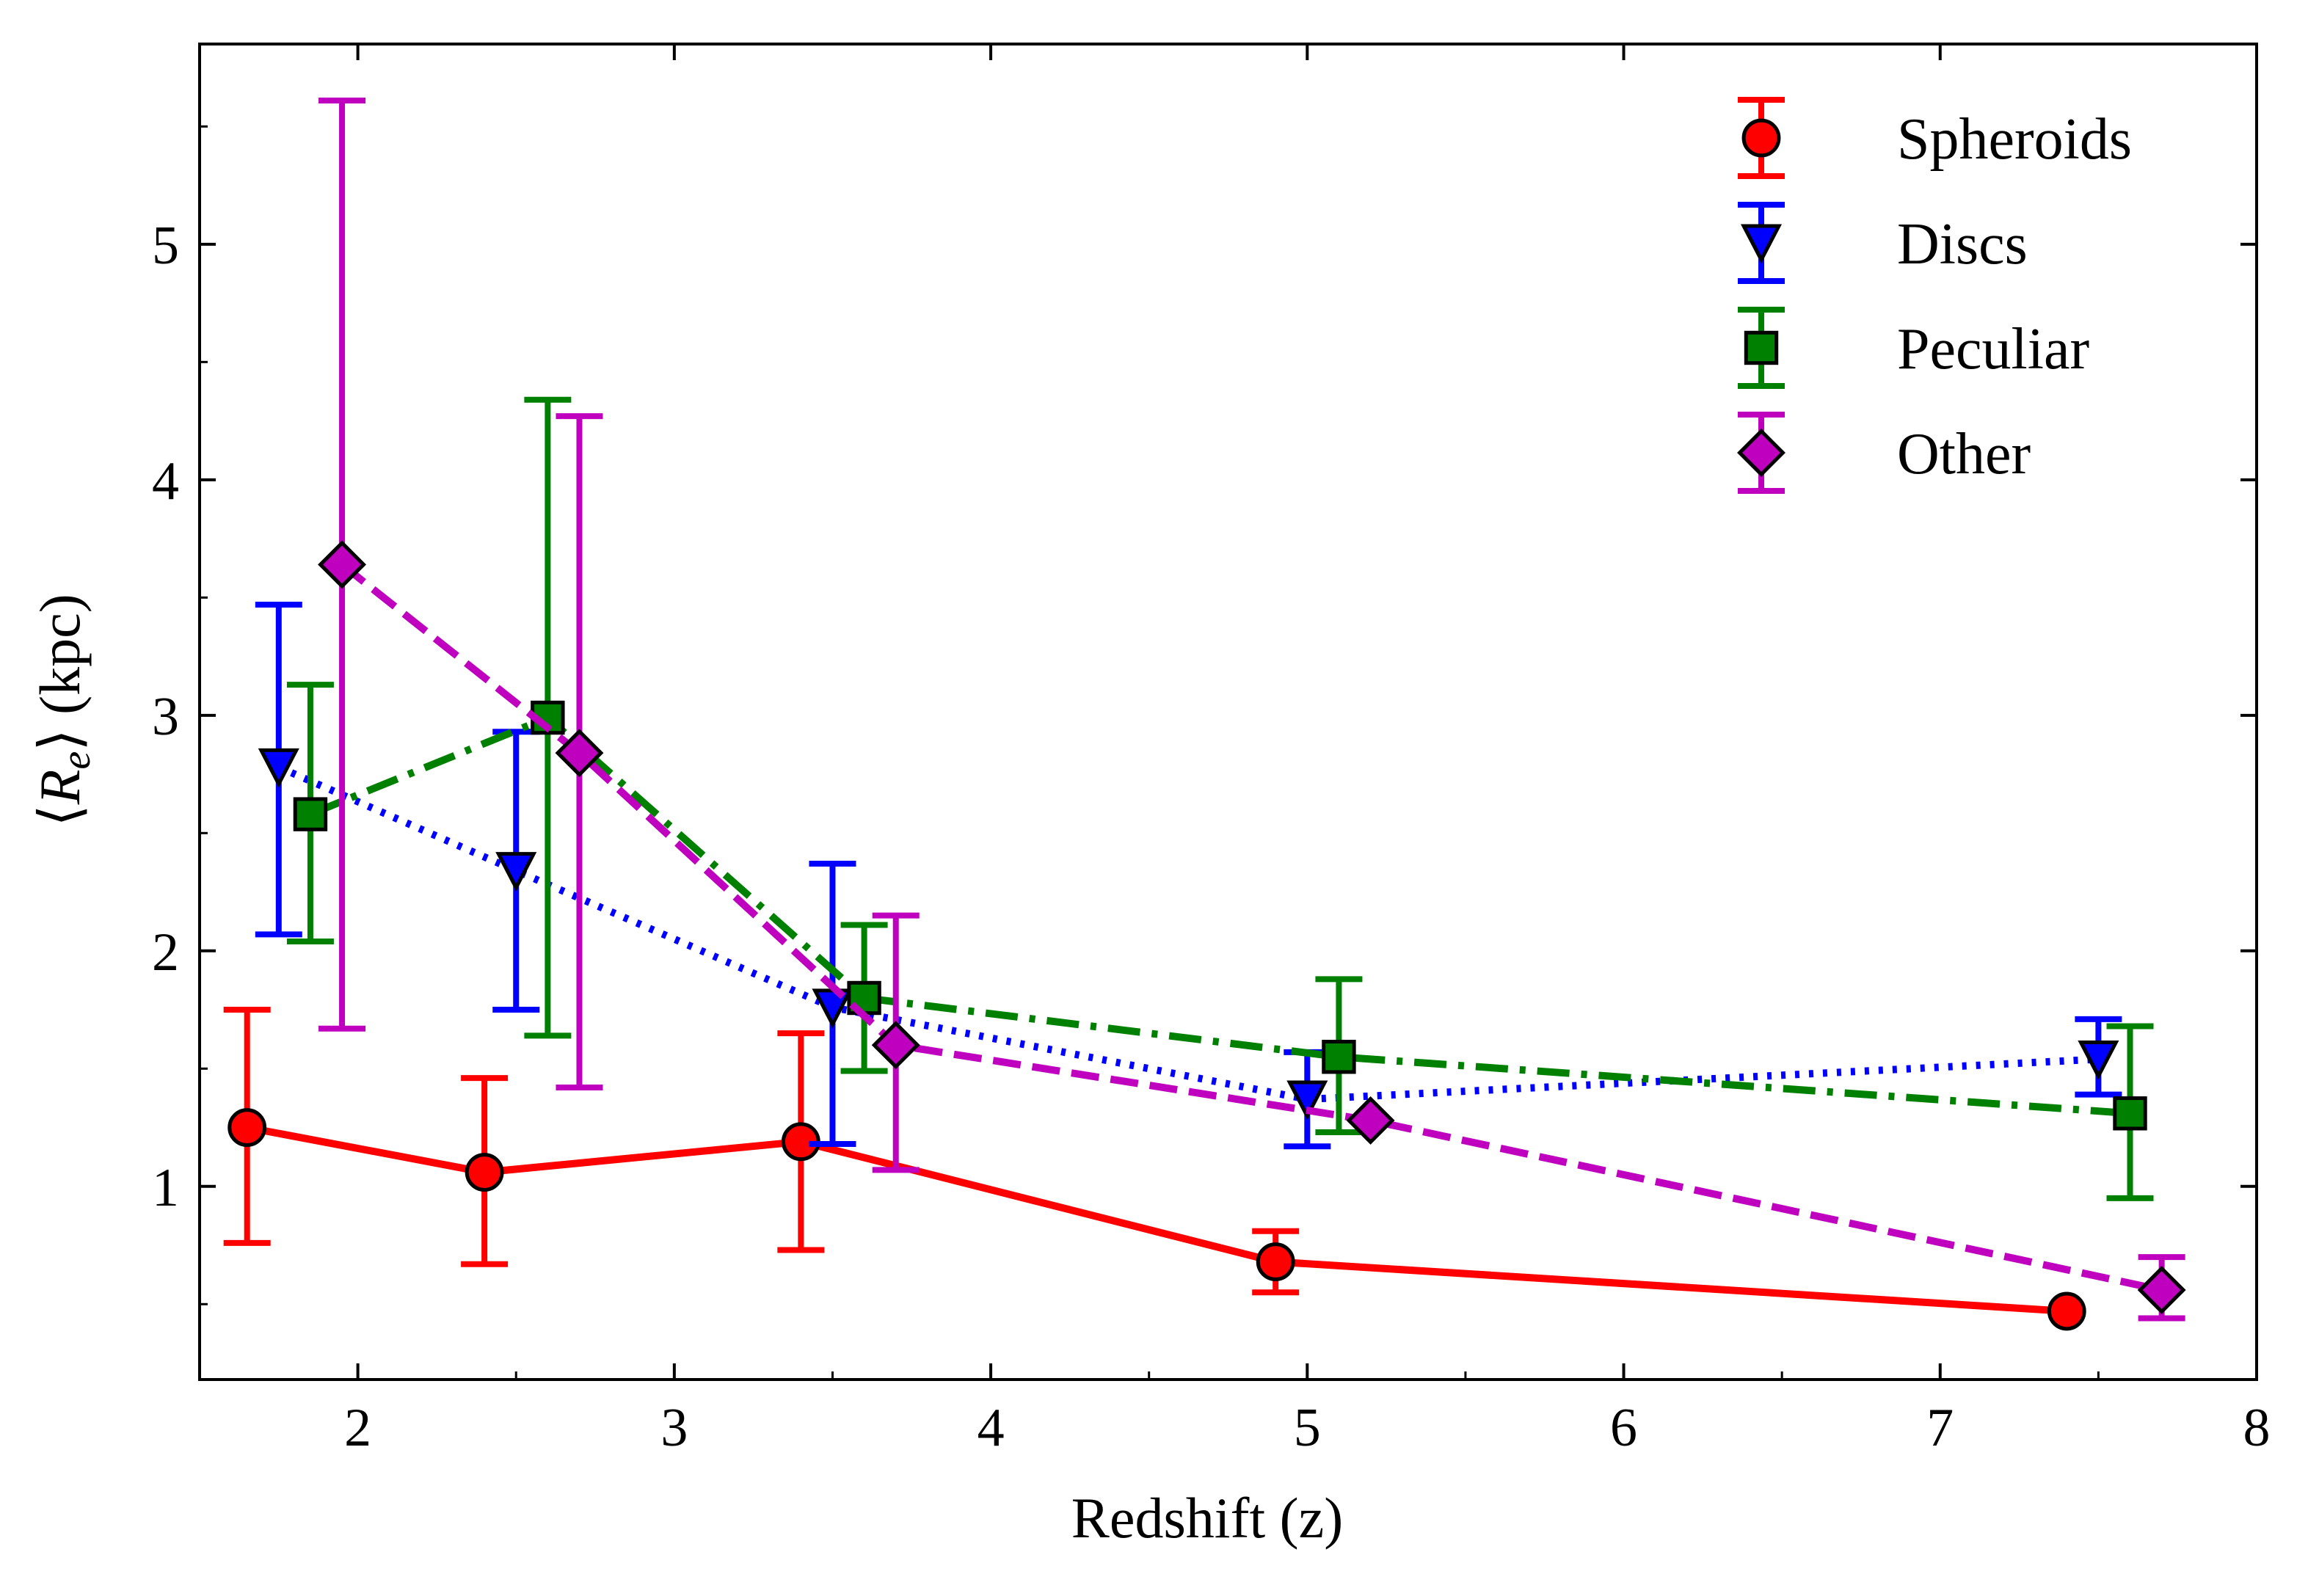 The width and height of the screenshot is (2308, 1596). I want to click on x-tick-label: 5, so click(1307, 1428).